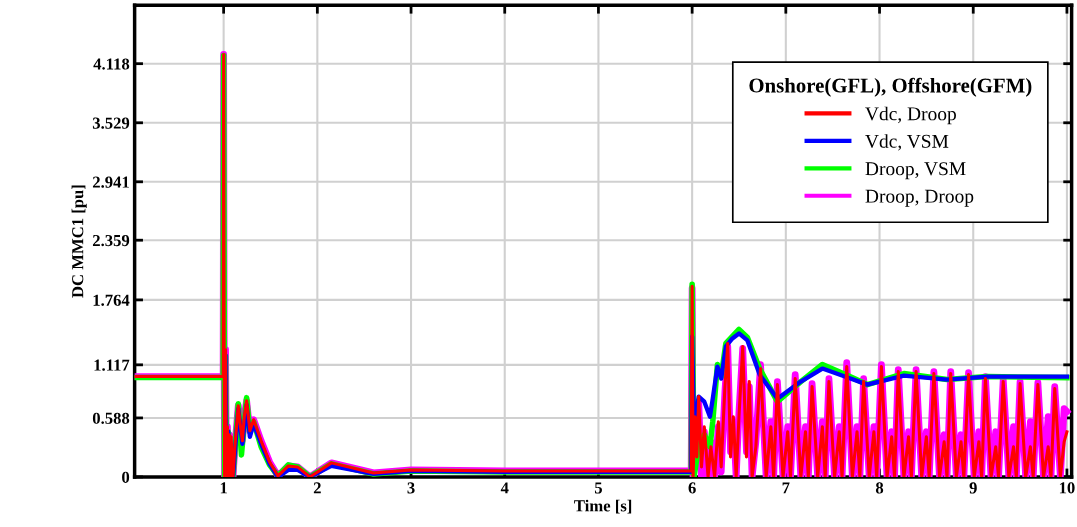 The image size is (1077, 527). What do you see at coordinates (692, 488) in the screenshot?
I see `x-tick-label: 6` at bounding box center [692, 488].